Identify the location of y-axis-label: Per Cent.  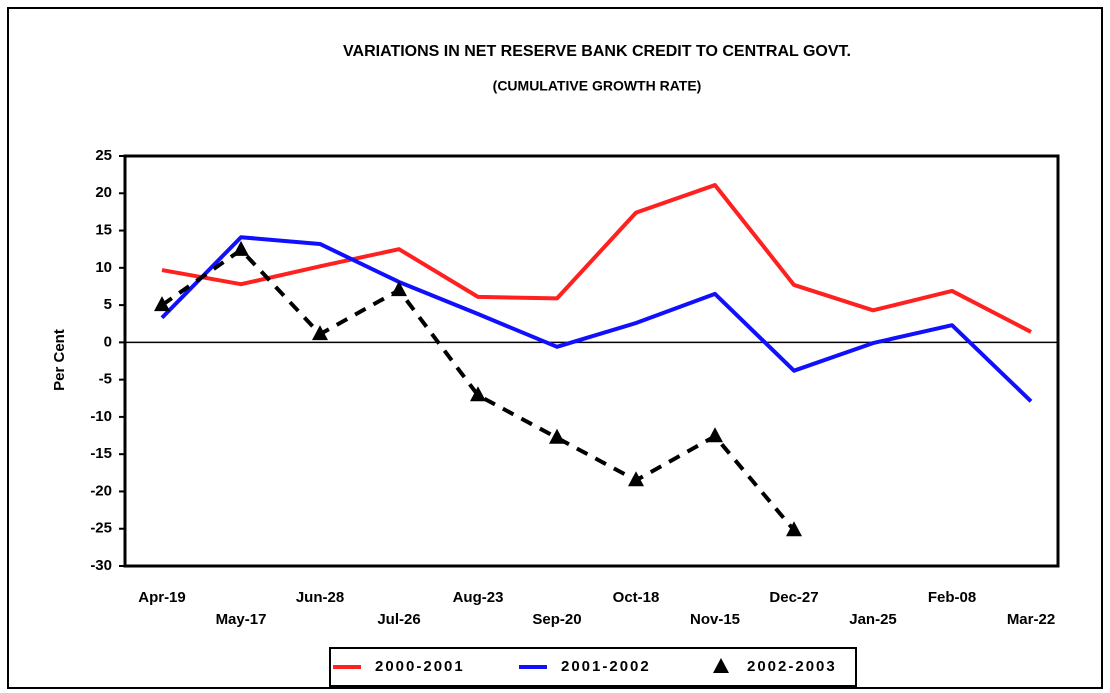
(59, 360).